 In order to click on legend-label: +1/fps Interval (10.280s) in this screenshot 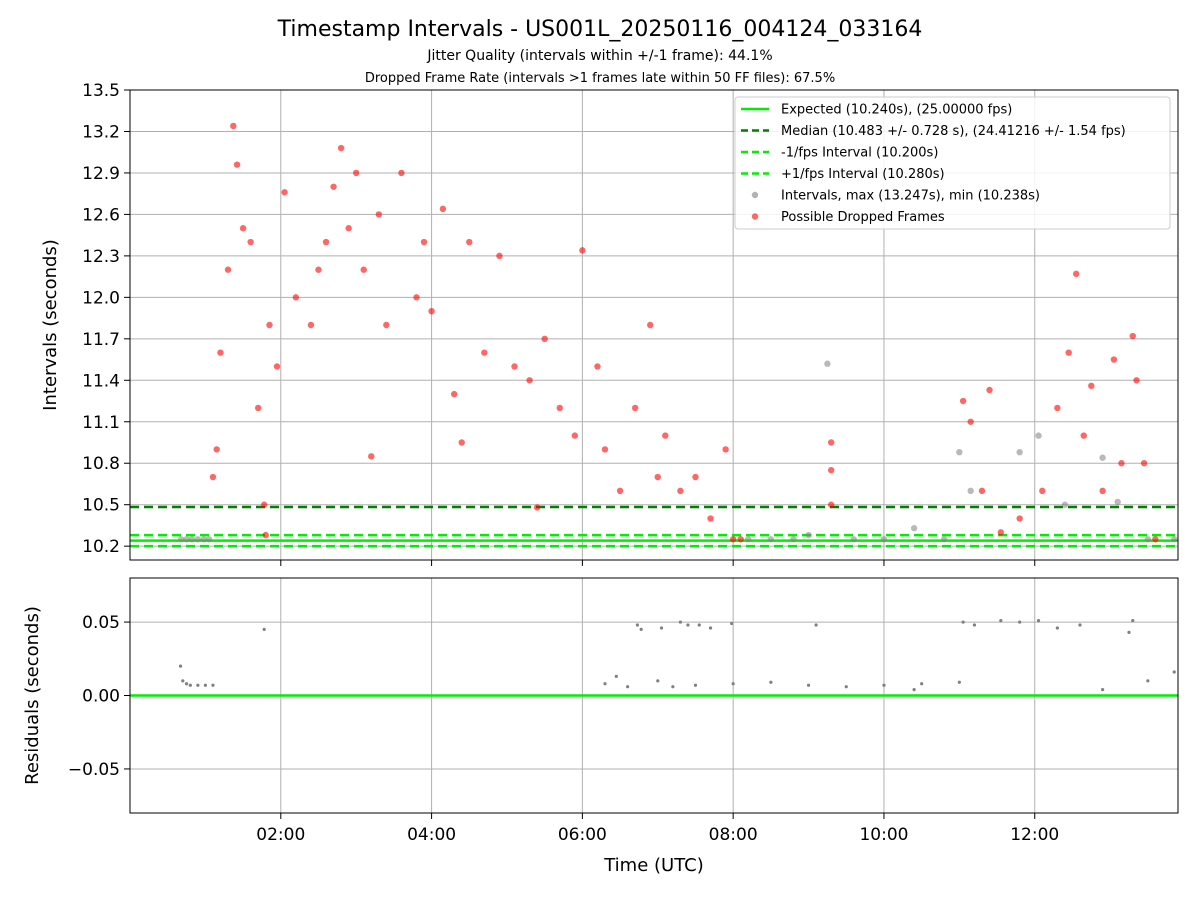, I will do `click(863, 174)`.